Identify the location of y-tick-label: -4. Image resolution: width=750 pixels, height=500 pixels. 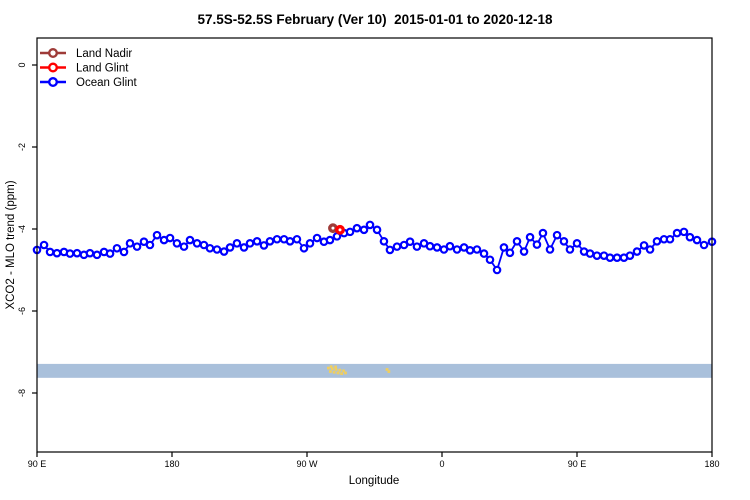
(22, 229).